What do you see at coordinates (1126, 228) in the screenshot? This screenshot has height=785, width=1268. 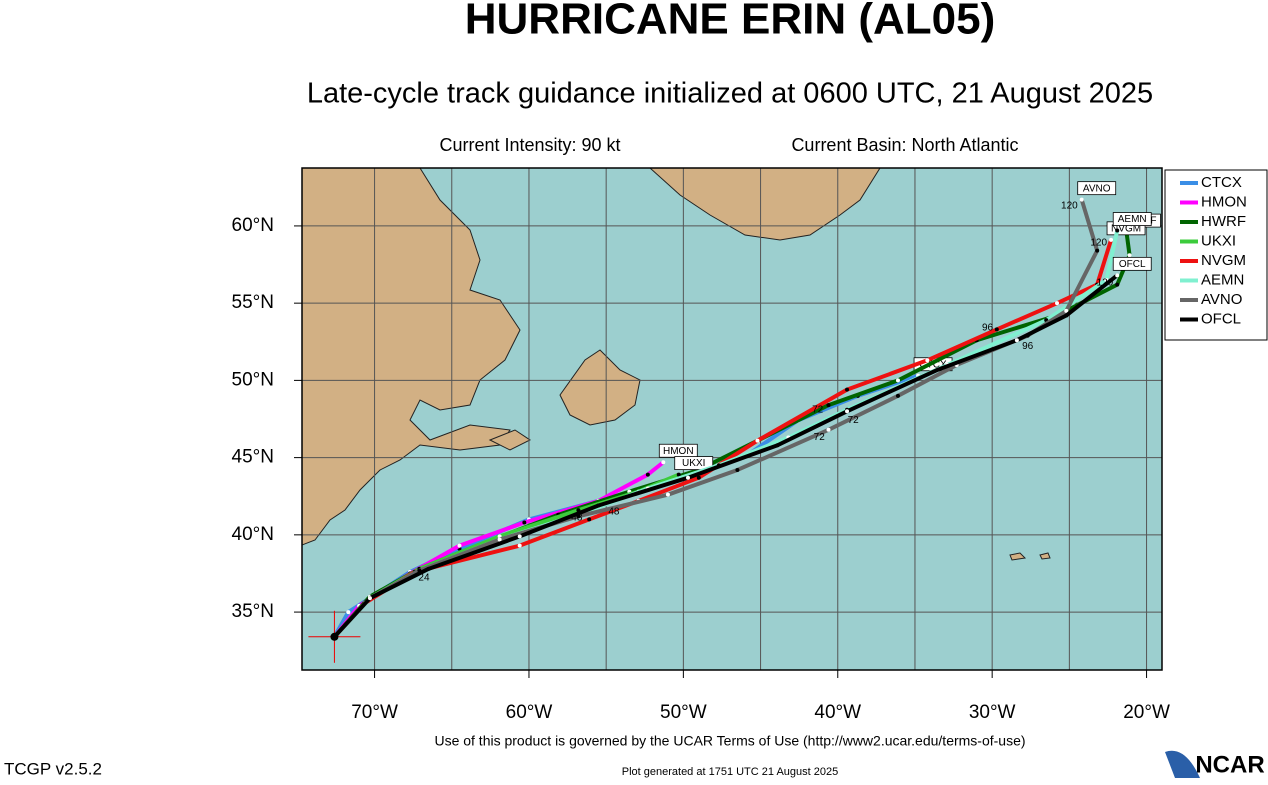 I see `track-label: NVGM` at bounding box center [1126, 228].